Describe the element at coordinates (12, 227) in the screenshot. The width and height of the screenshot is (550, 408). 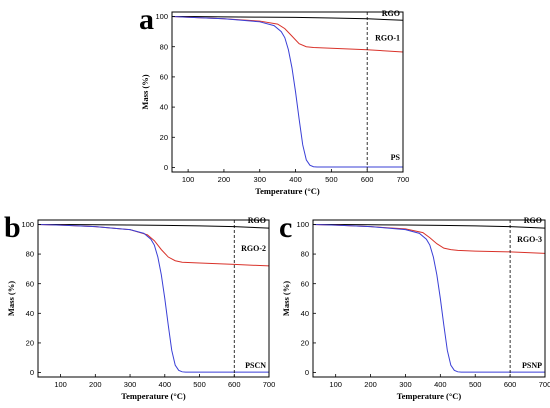
I see `panel-letter: b` at that location.